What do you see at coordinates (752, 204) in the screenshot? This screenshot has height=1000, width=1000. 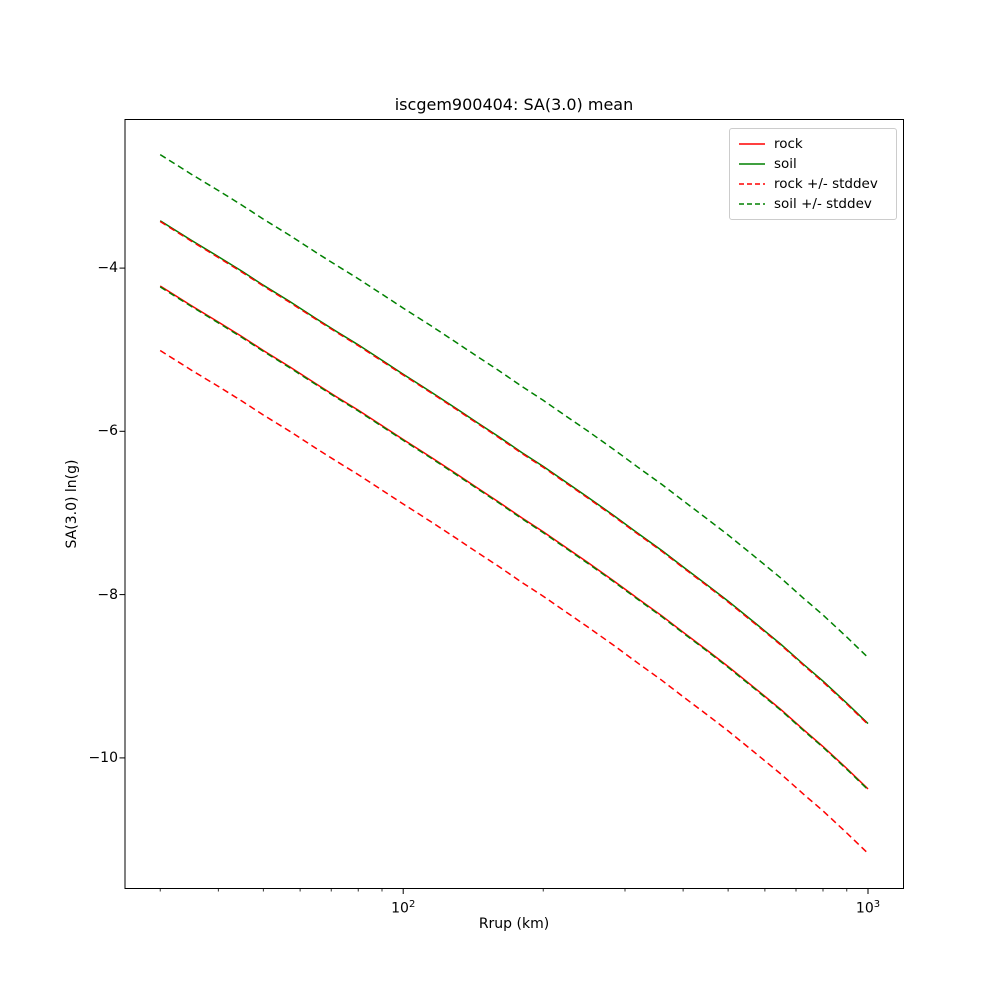 I see `legend-line-soil-stddev` at bounding box center [752, 204].